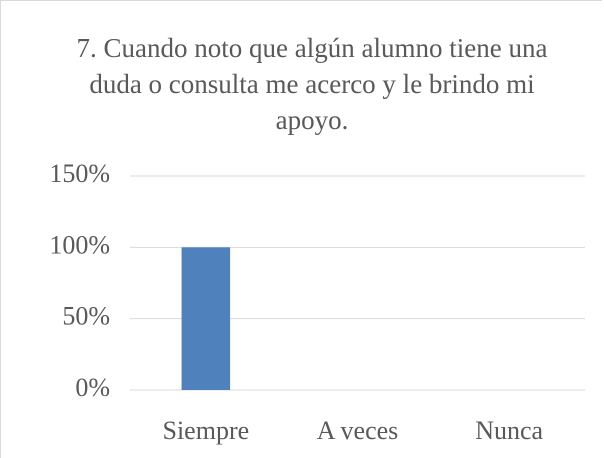  What do you see at coordinates (358, 430) in the screenshot?
I see `x-tick-label: A veces` at bounding box center [358, 430].